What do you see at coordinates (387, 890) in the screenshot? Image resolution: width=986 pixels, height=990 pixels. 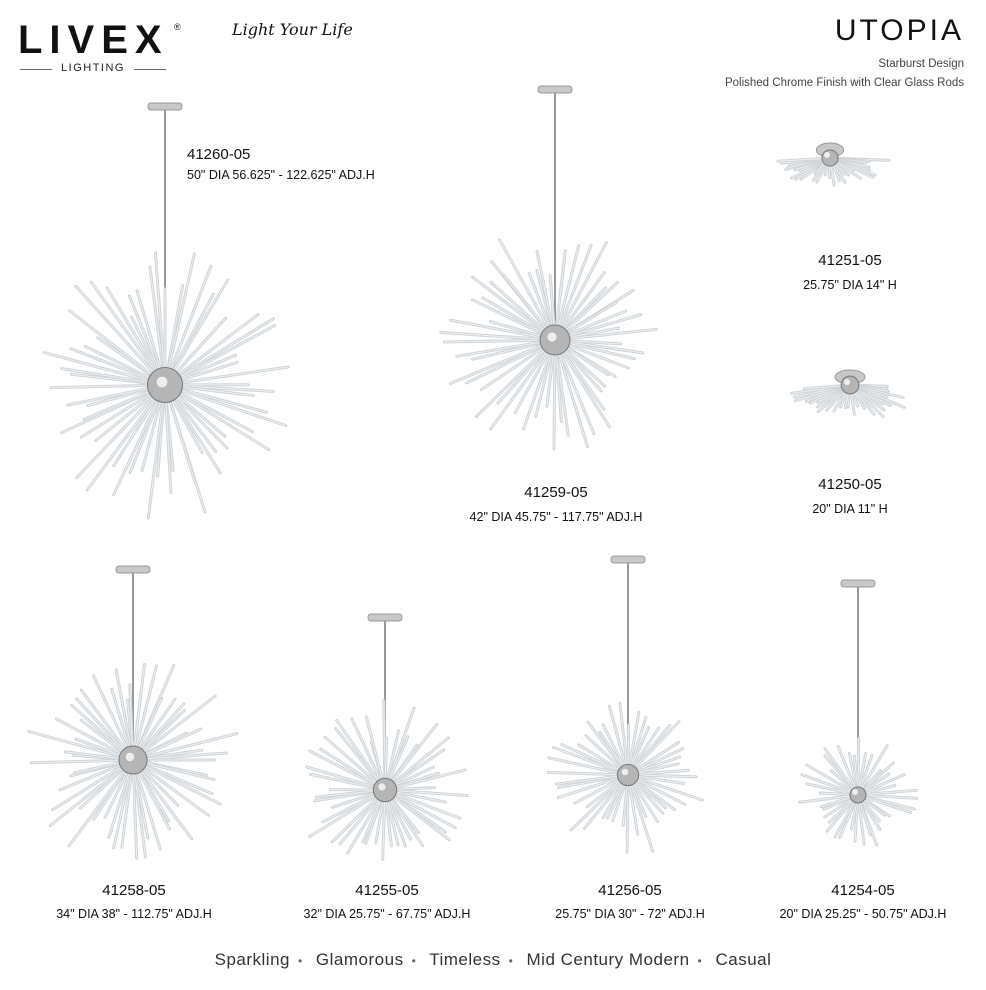 I see `product-41255-05-model: 41255-05` at bounding box center [387, 890].